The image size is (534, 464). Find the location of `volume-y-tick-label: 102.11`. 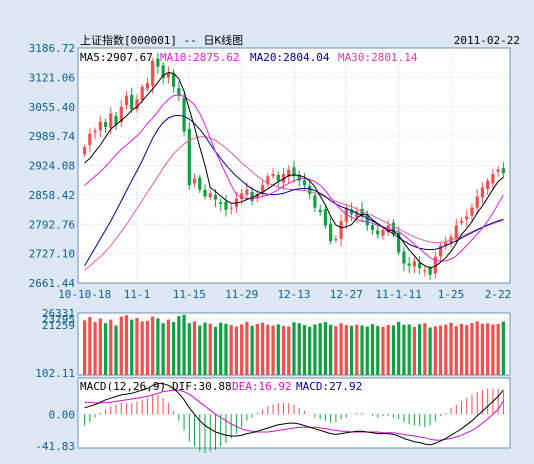

volume-y-tick-label: 102.11 is located at coordinates (55, 373).